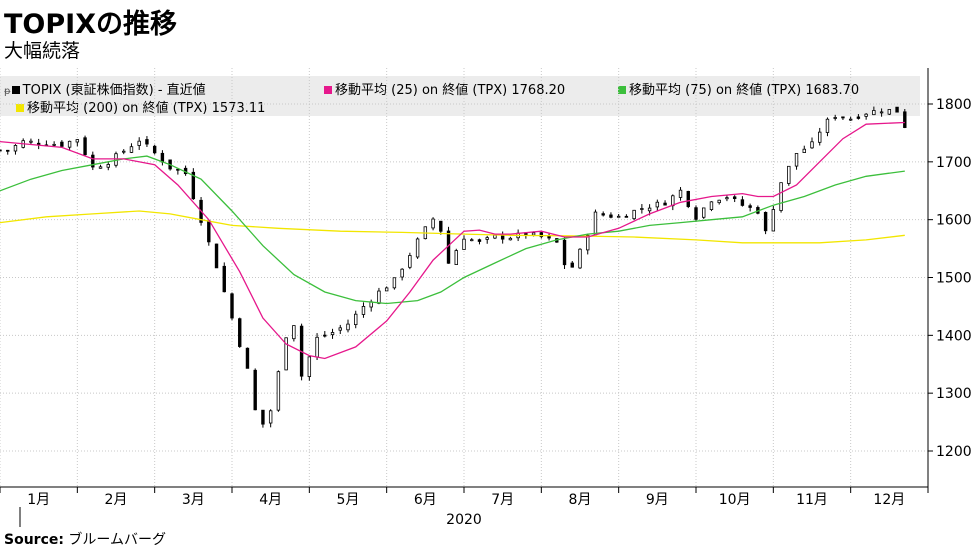 This screenshot has height=549, width=977. What do you see at coordinates (85, 539) in the screenshot?
I see `source-note: Source: ブルームバーグ` at bounding box center [85, 539].